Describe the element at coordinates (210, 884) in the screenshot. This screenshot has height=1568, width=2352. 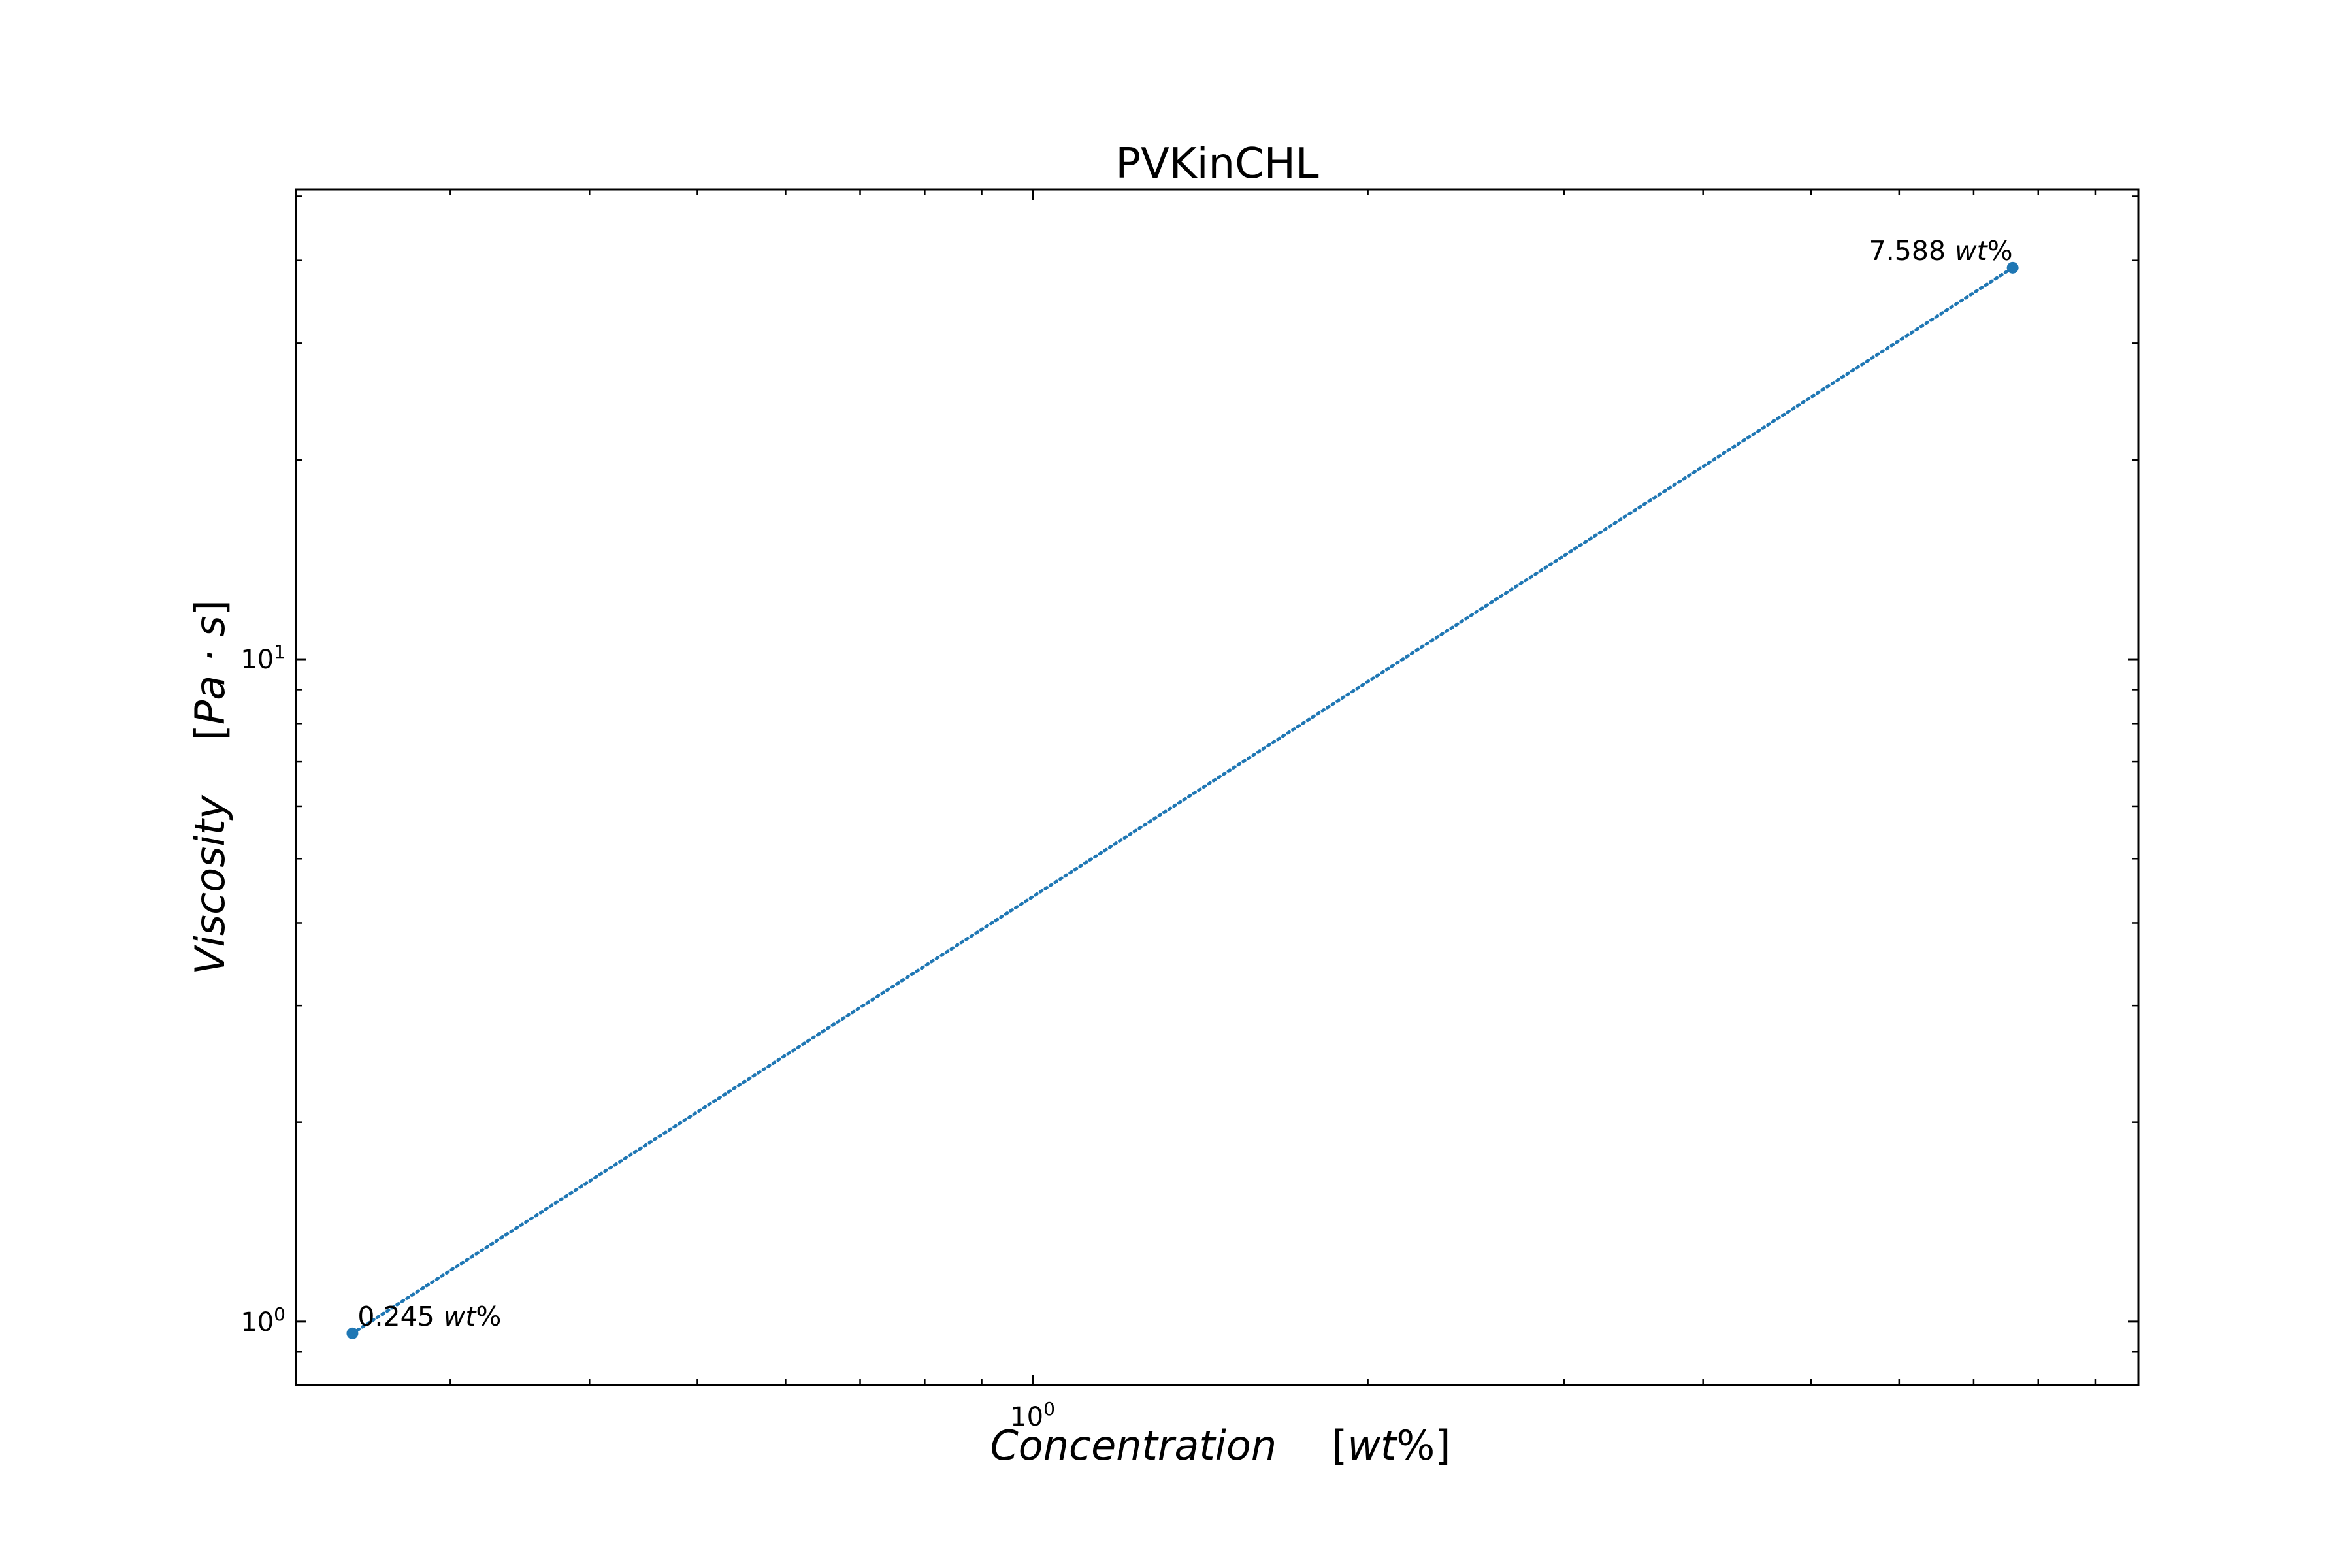
I see `y-axis-label-text: Viscosity` at that location.